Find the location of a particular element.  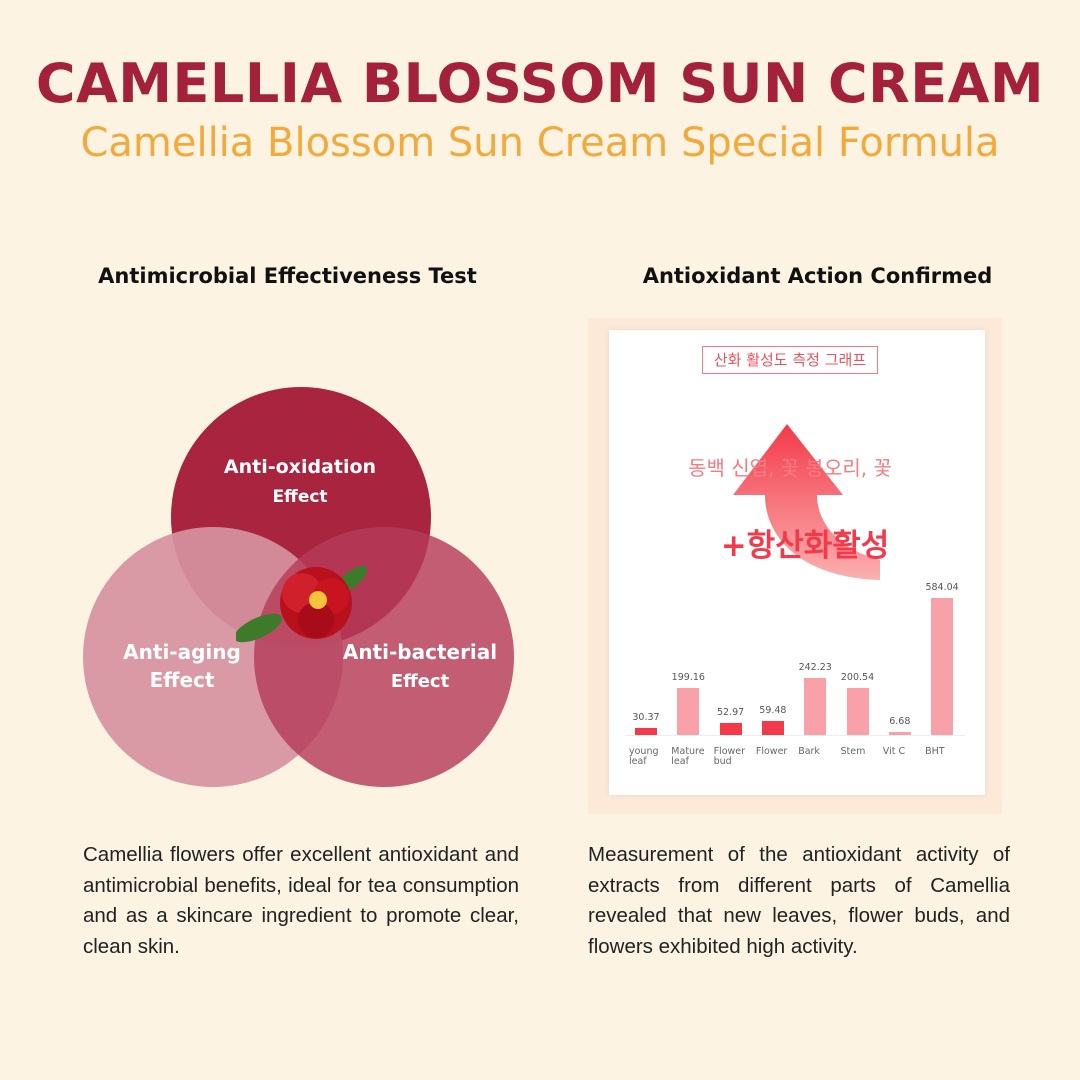

bar-young-leaf is located at coordinates (646, 731).